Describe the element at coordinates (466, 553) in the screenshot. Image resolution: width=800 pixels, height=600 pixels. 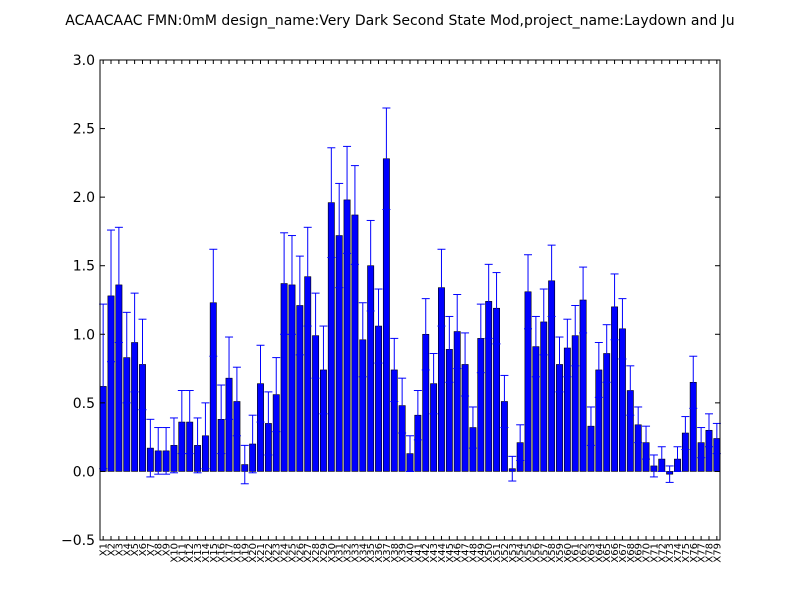
I see `x-tick-label: X47` at that location.